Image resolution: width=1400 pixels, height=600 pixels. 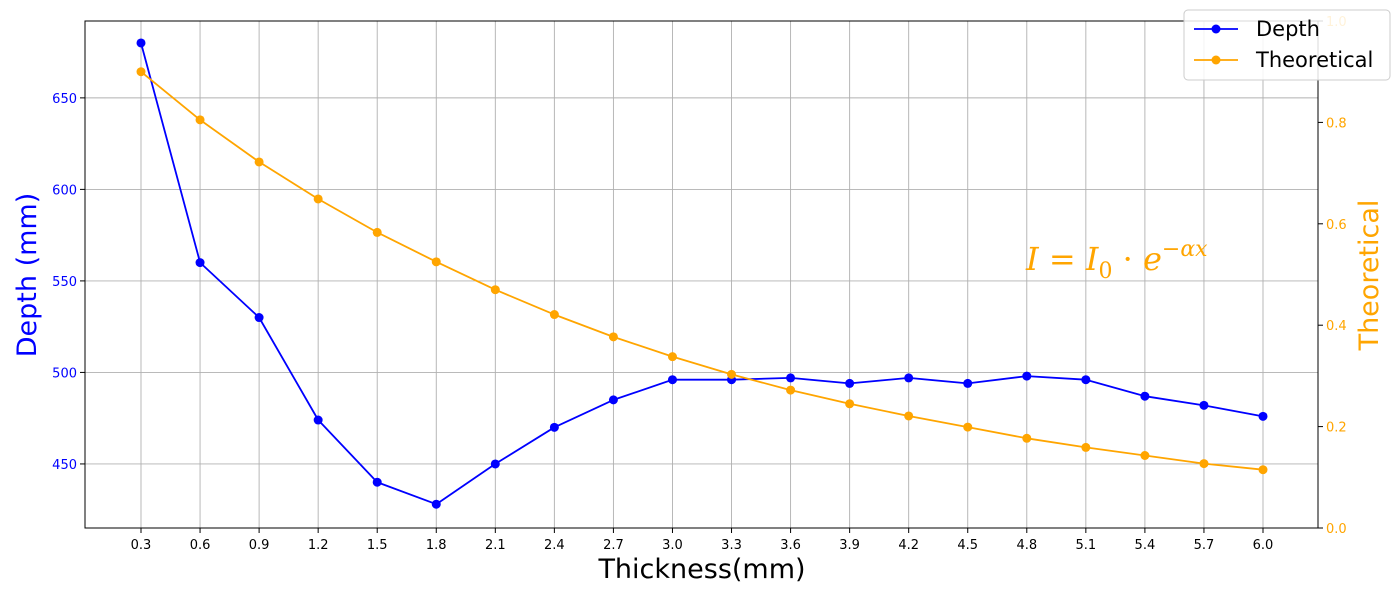 I want to click on x-tick-label: 4.5, so click(x=967, y=545).